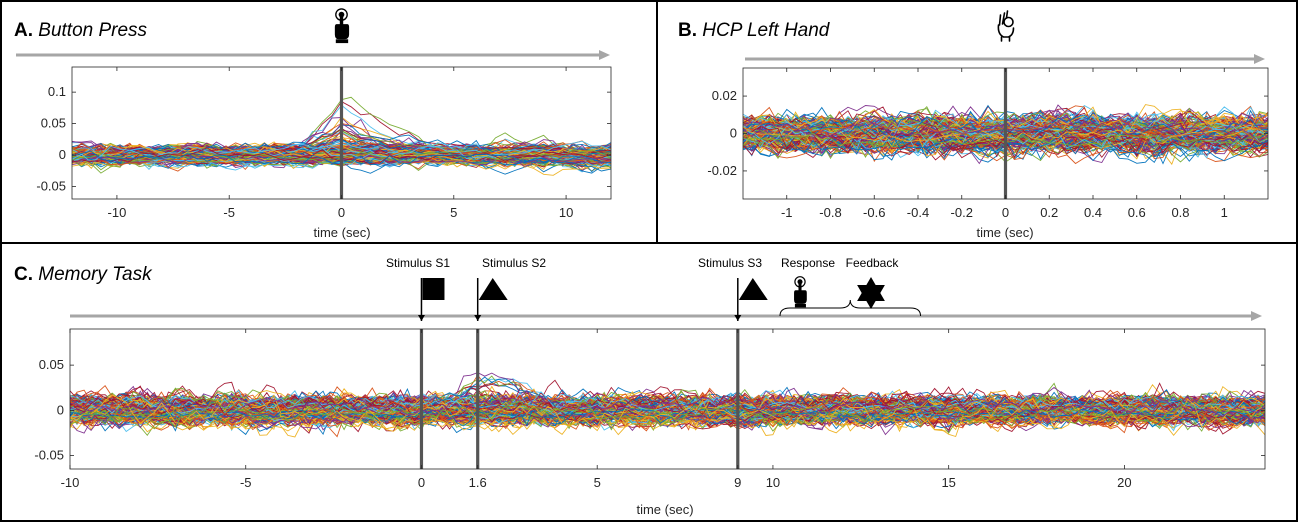 Image resolution: width=1298 pixels, height=522 pixels. I want to click on panel-a-xlabel: time (sec), so click(341, 232).